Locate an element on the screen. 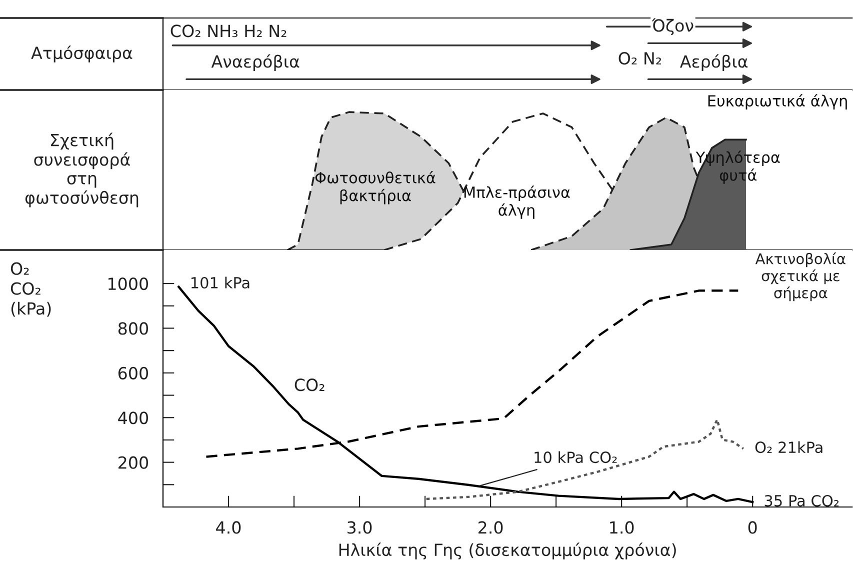  x-axis-title: Ηλικία της Γης (δισεκατομμύρια χρόνια) is located at coordinates (507, 551).